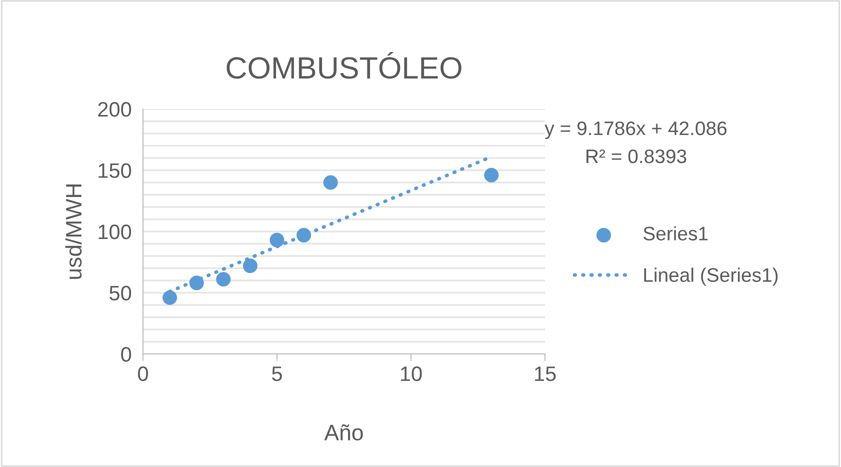 Image resolution: width=841 pixels, height=467 pixels. What do you see at coordinates (115, 109) in the screenshot?
I see `y-tick-label: 200` at bounding box center [115, 109].